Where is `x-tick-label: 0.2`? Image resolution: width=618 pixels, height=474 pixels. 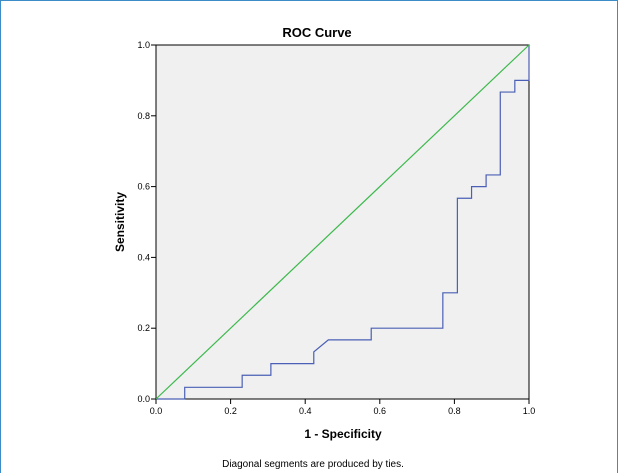
x-tick-label: 0.2 is located at coordinates (230, 411).